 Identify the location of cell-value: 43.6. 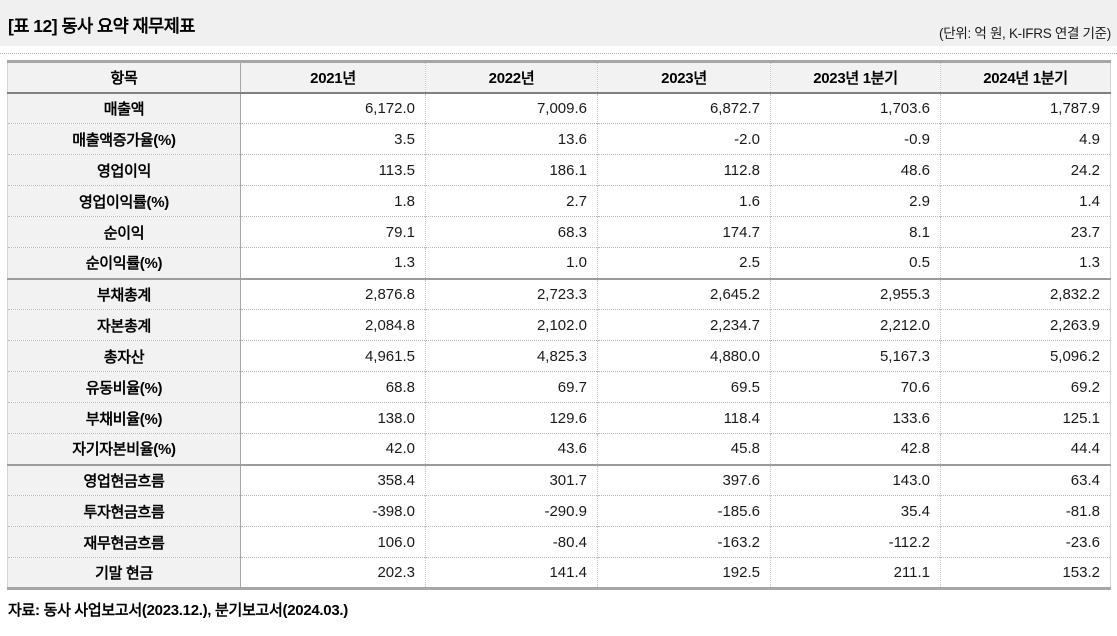
(511, 449).